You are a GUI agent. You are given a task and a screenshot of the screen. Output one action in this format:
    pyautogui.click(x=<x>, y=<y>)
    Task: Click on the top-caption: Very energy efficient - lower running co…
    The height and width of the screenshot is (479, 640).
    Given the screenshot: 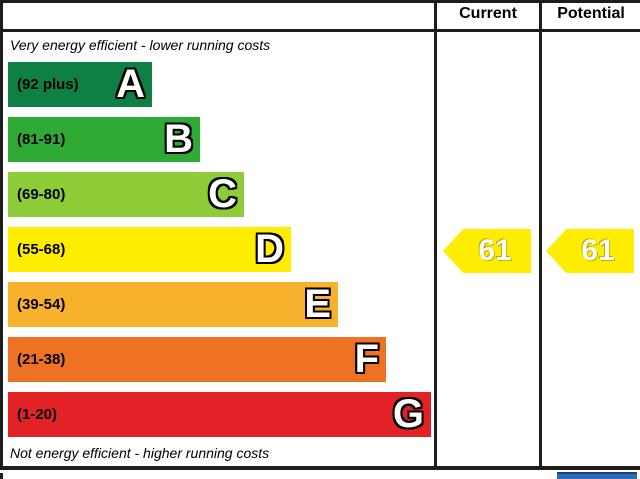 What is the action you would take?
    pyautogui.click(x=140, y=45)
    